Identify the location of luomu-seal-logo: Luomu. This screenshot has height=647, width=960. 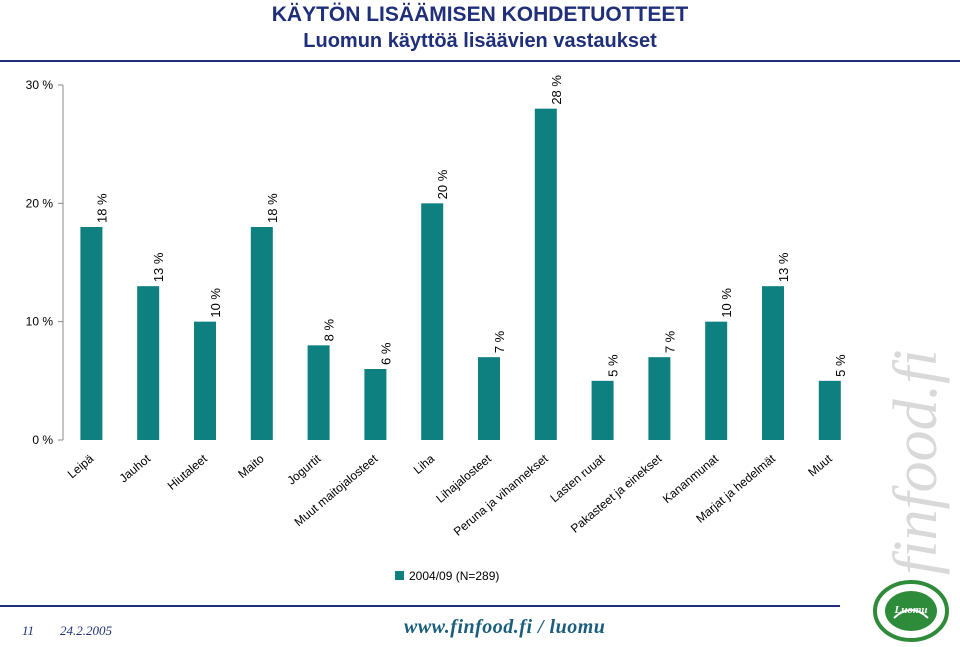
(911, 611).